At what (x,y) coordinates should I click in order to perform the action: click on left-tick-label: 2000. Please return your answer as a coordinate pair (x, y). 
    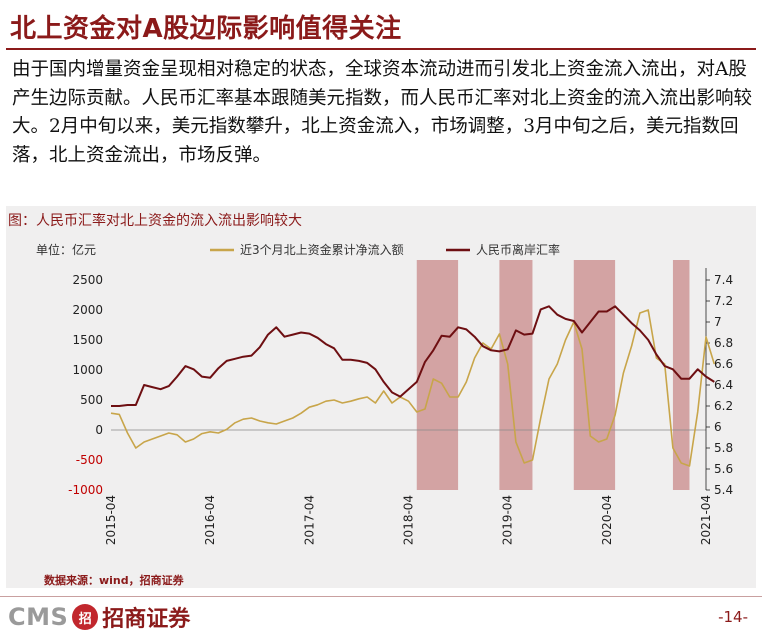
    Looking at the image, I should click on (87, 310).